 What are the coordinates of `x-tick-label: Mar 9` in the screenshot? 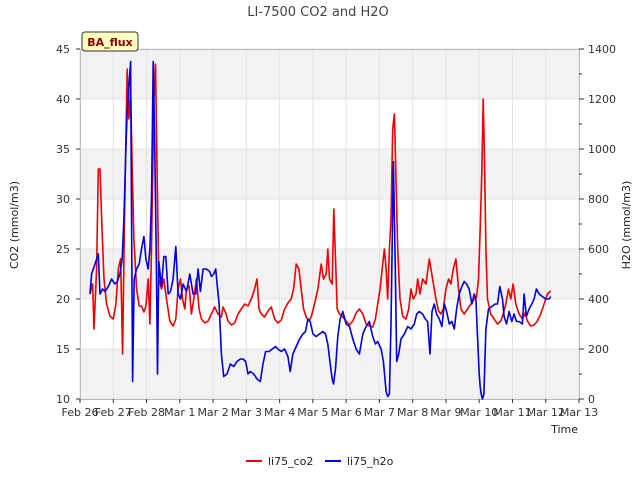 It's located at (445, 412).